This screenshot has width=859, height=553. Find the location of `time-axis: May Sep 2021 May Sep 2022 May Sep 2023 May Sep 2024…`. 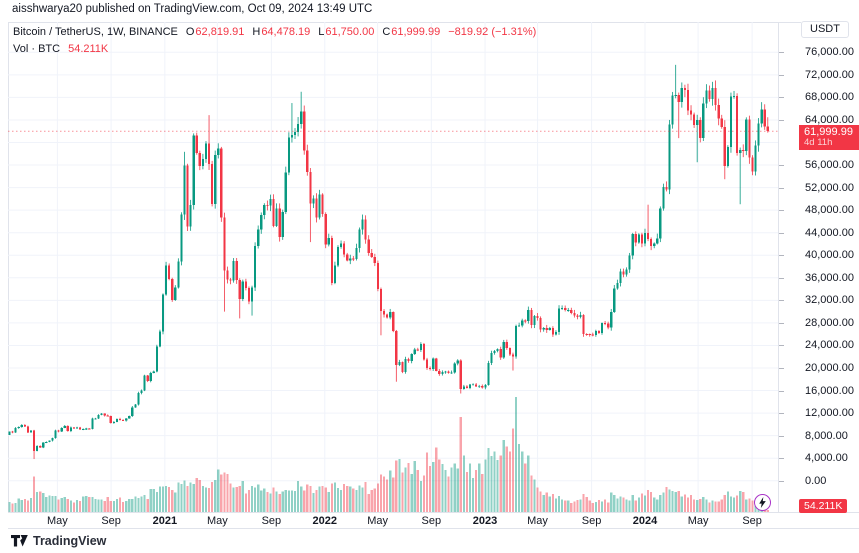

time-axis: May Sep 2021 May Sep 2022 May Sep 2023 May Sep 2024… is located at coordinates (393, 520).